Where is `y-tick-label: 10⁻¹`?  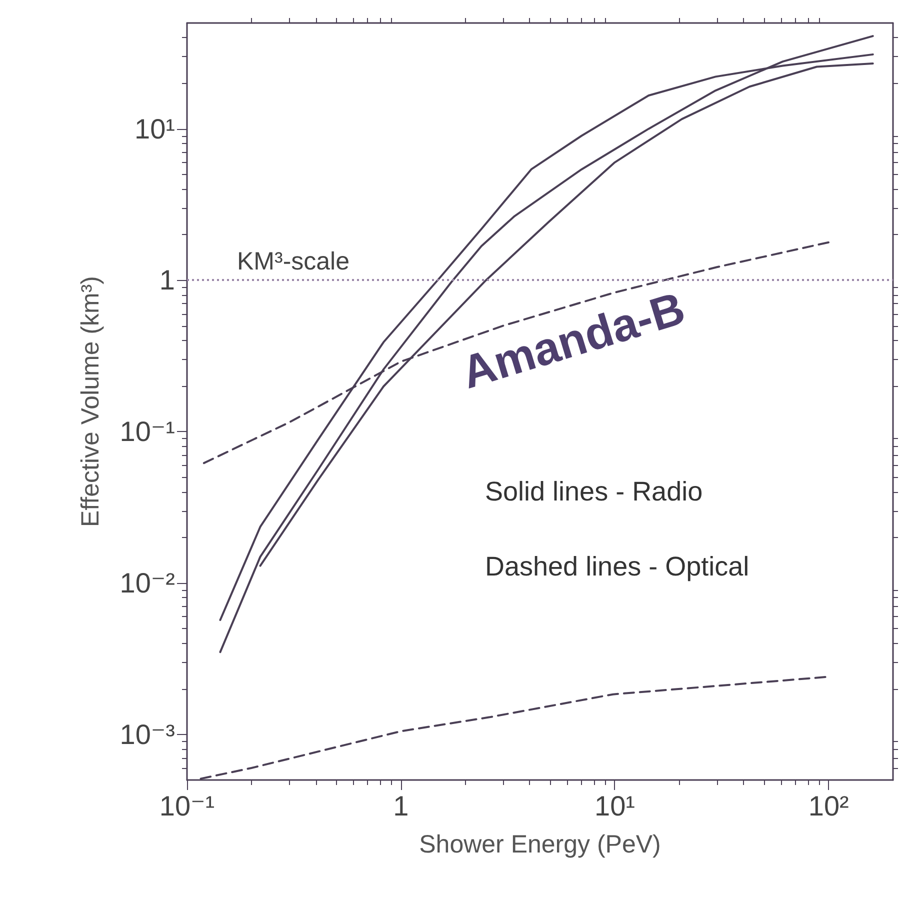 y-tick-label: 10⁻¹ is located at coordinates (147, 432).